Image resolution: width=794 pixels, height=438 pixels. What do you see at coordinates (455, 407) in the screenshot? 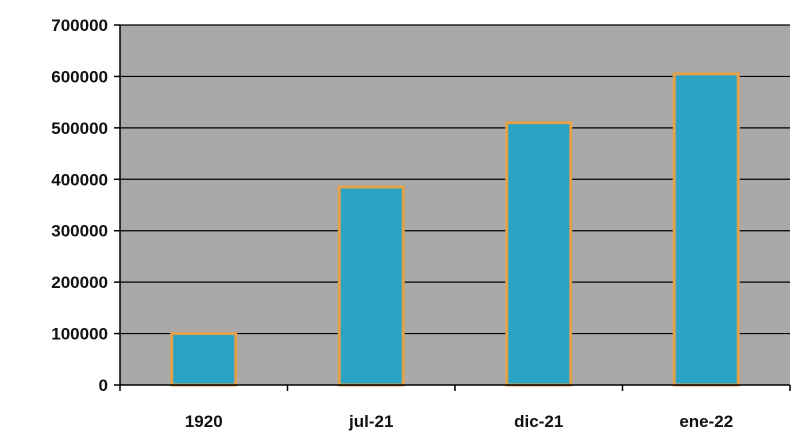
I see `x-axis: 1920 jul-21 dic-21 ene-22` at bounding box center [455, 407].